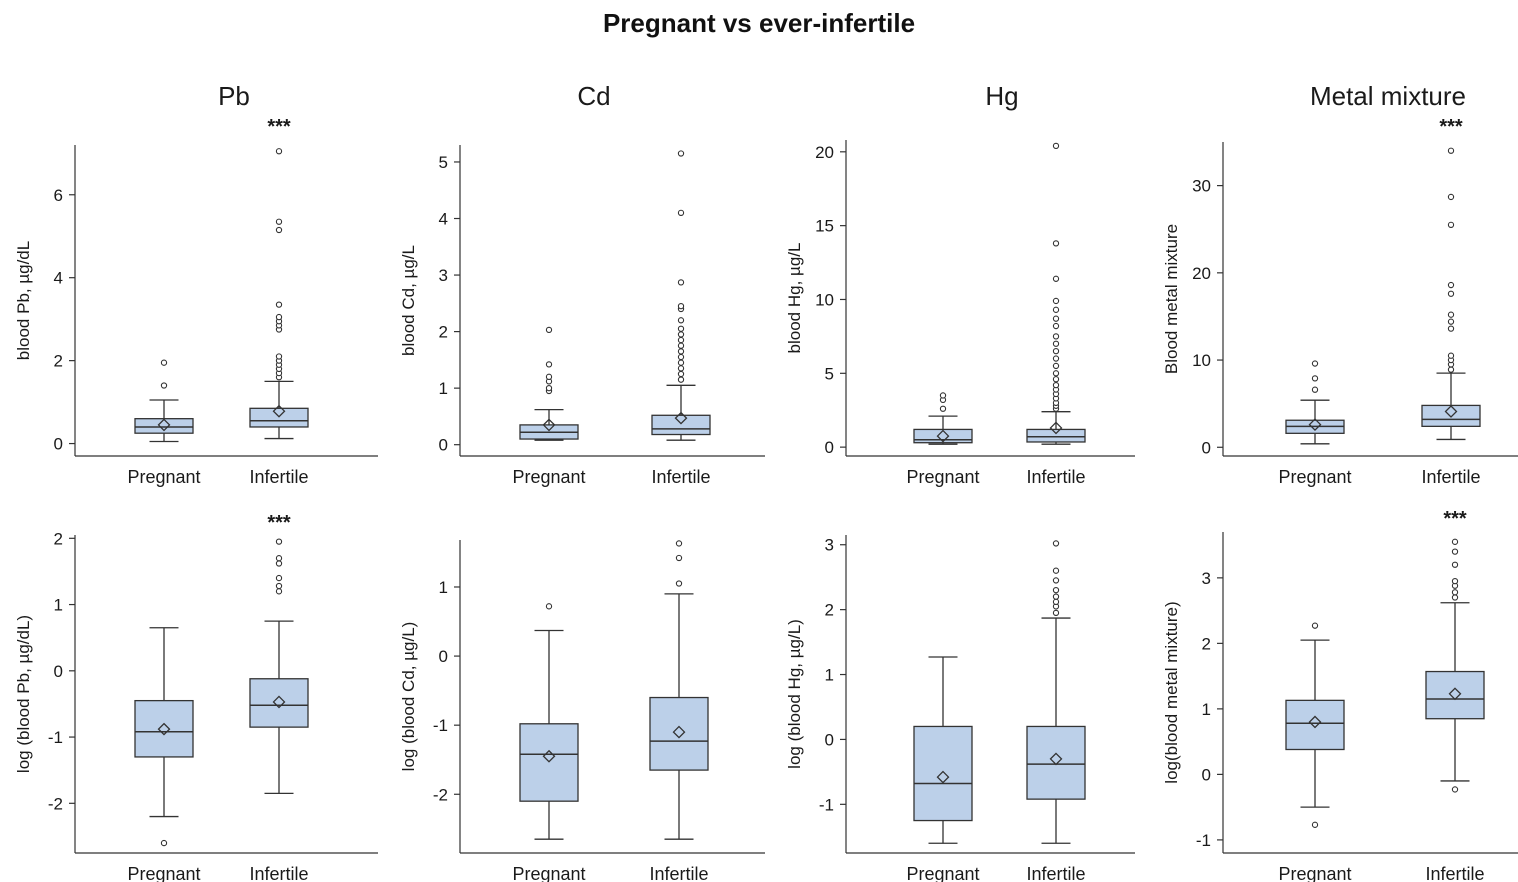 This screenshot has height=882, width=1518. I want to click on y-tick-label: 6, so click(58, 195).